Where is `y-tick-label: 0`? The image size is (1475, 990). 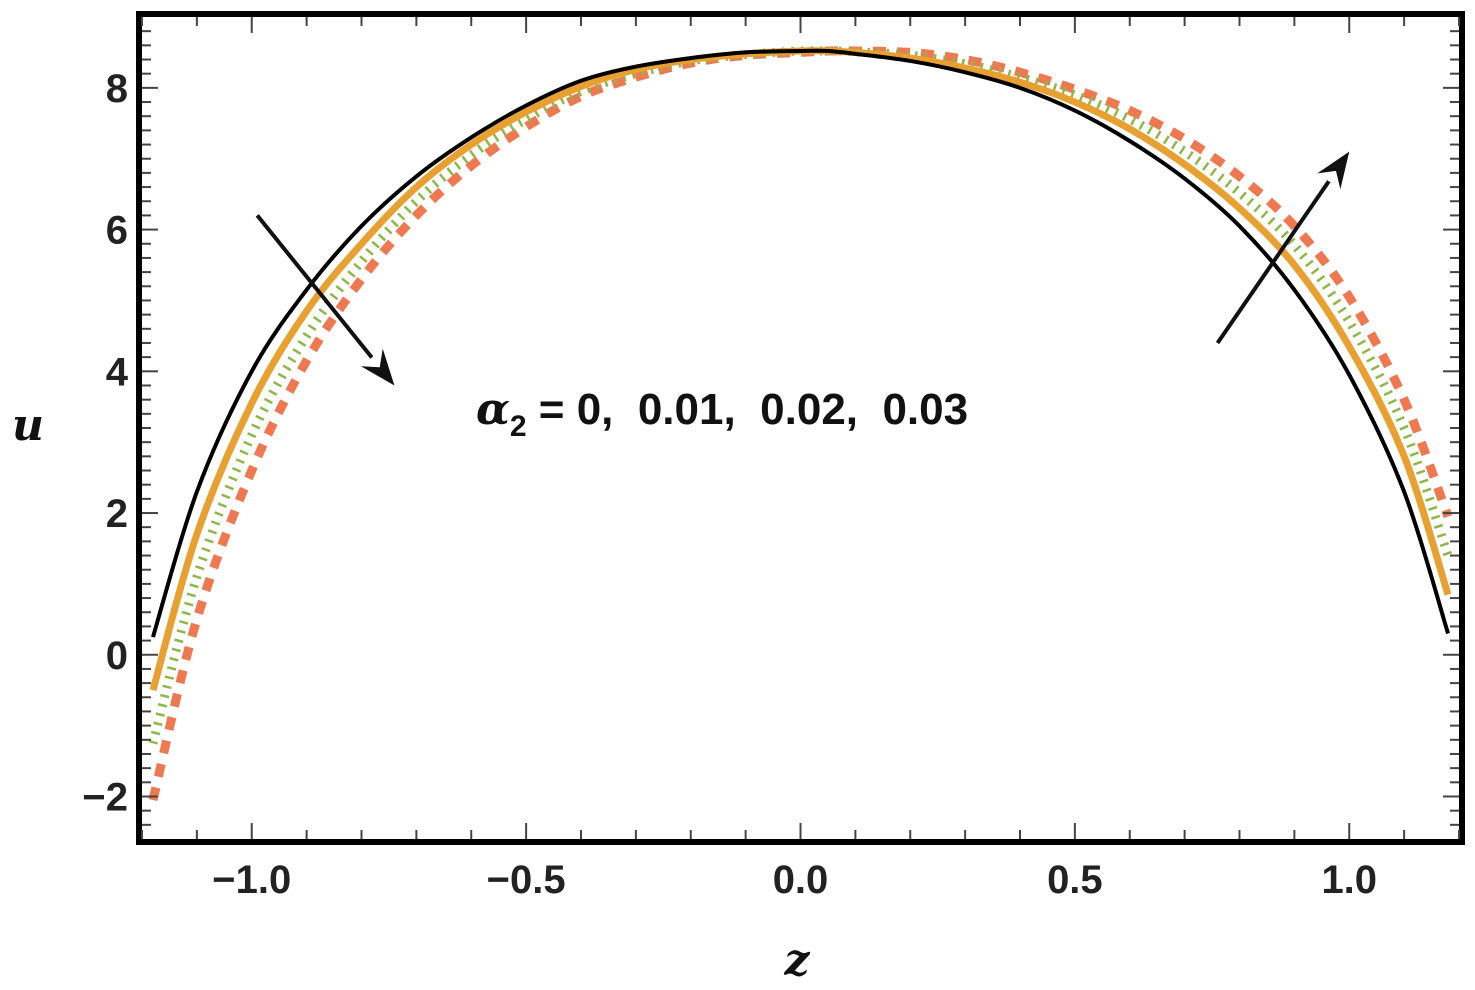
y-tick-label: 0 is located at coordinates (117, 656).